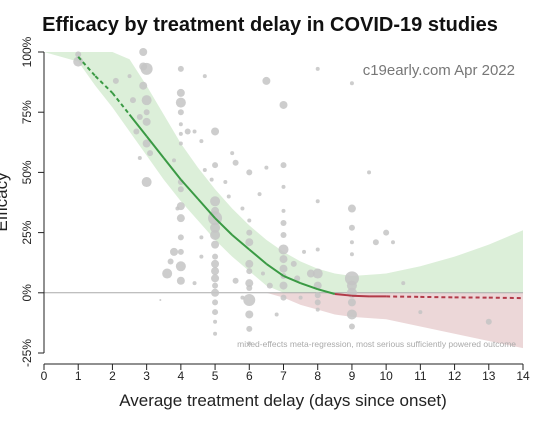  I want to click on confidence-band-negative, so click(283, 320).